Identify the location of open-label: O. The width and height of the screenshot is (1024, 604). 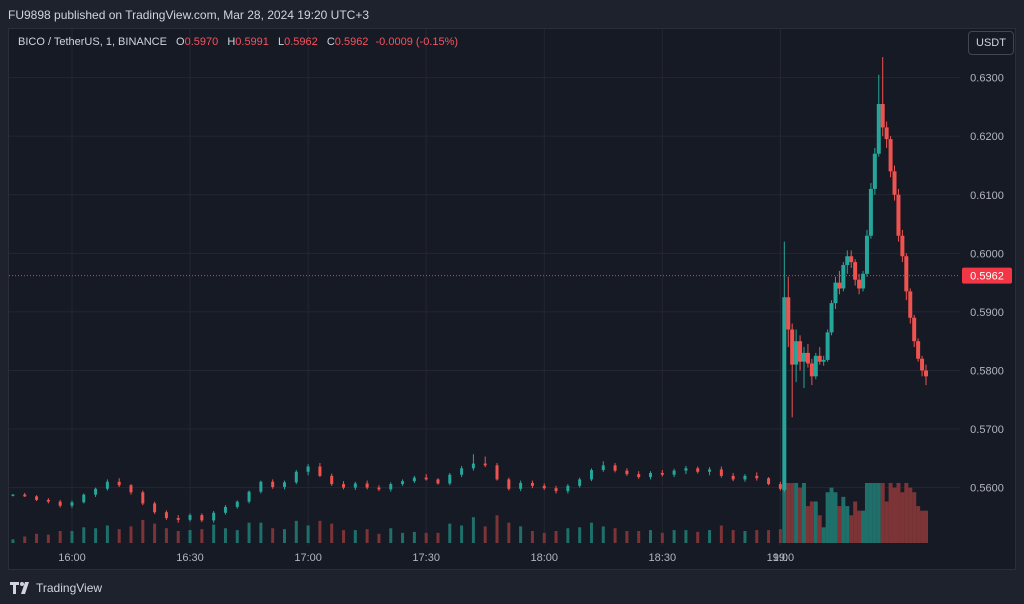
(180, 42).